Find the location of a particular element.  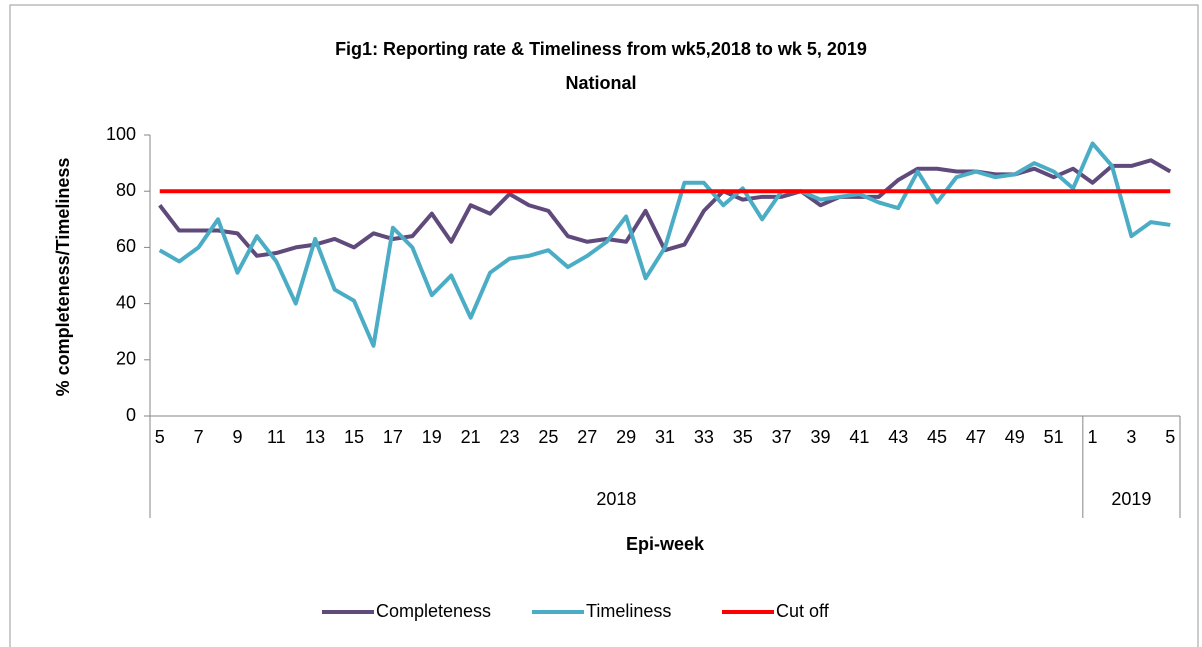

x-tick-label: 29 is located at coordinates (626, 437).